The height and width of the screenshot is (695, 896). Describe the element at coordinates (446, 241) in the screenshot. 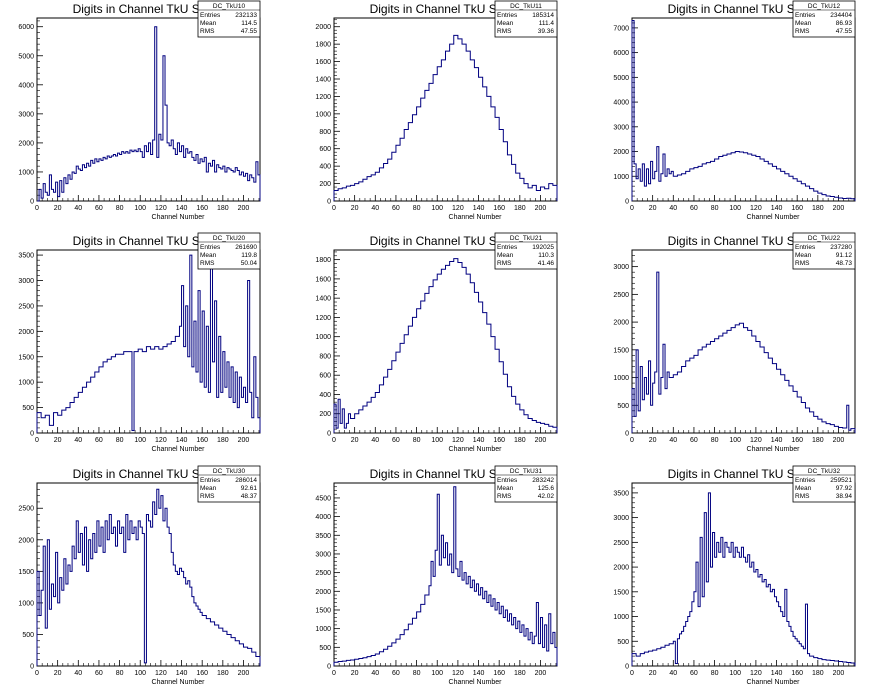

I see `chart-title: Digits in Channel TkU S2 P1` at that location.